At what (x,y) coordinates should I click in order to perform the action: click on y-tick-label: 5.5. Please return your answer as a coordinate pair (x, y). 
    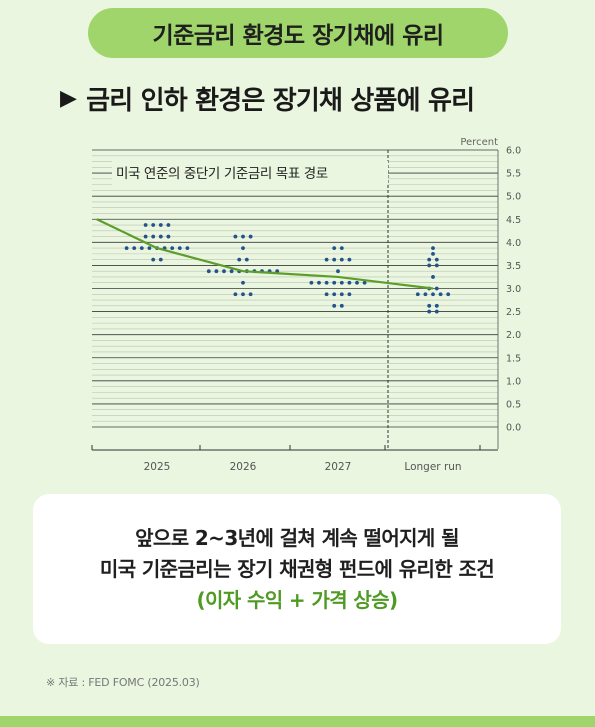
    Looking at the image, I should click on (513, 174).